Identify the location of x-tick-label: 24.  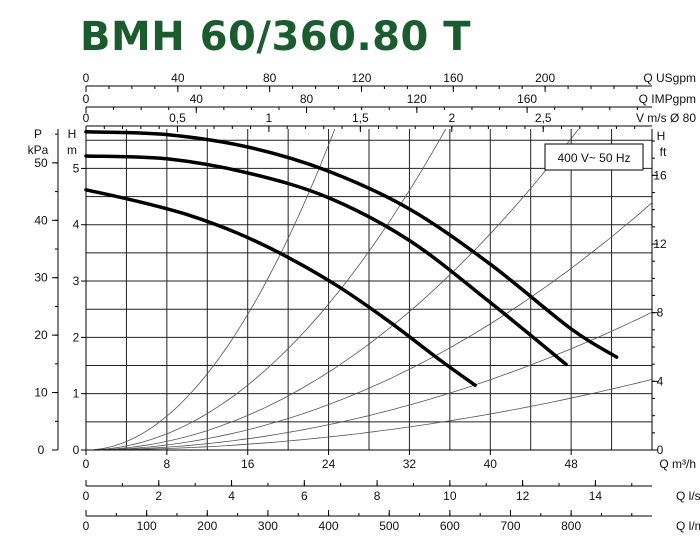
(329, 464).